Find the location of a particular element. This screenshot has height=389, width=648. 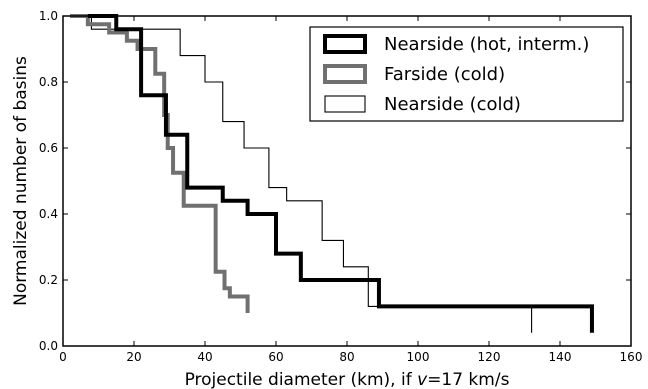

x-tick-label: 120 is located at coordinates (489, 357).